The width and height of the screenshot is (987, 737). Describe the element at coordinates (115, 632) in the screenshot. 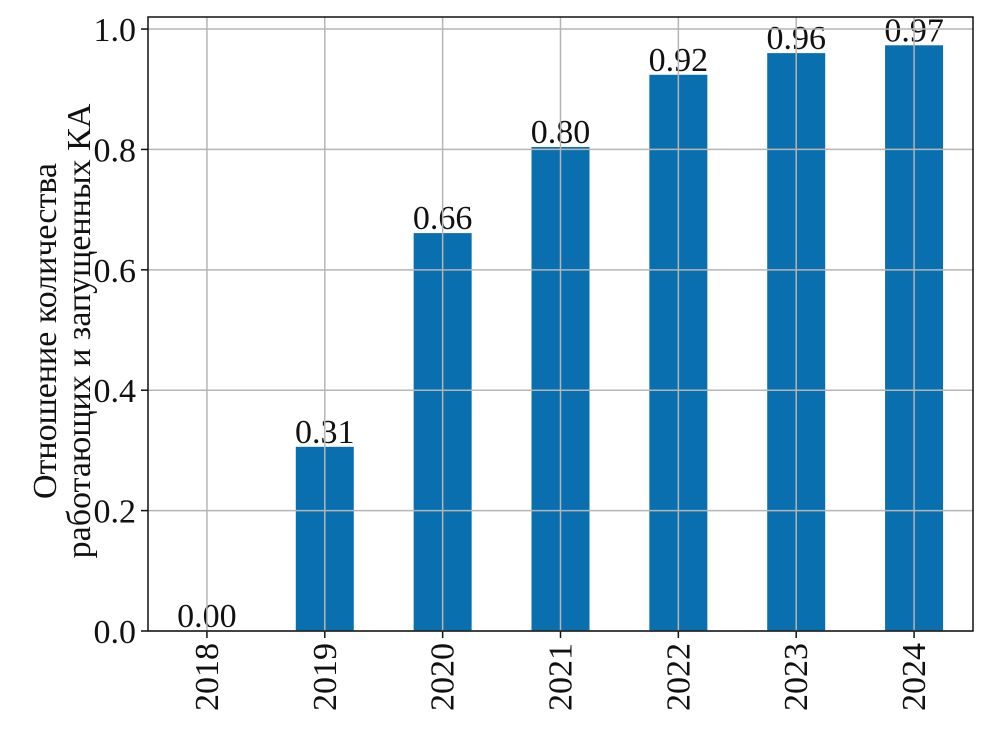

I see `y-tick-label: 0.0` at that location.